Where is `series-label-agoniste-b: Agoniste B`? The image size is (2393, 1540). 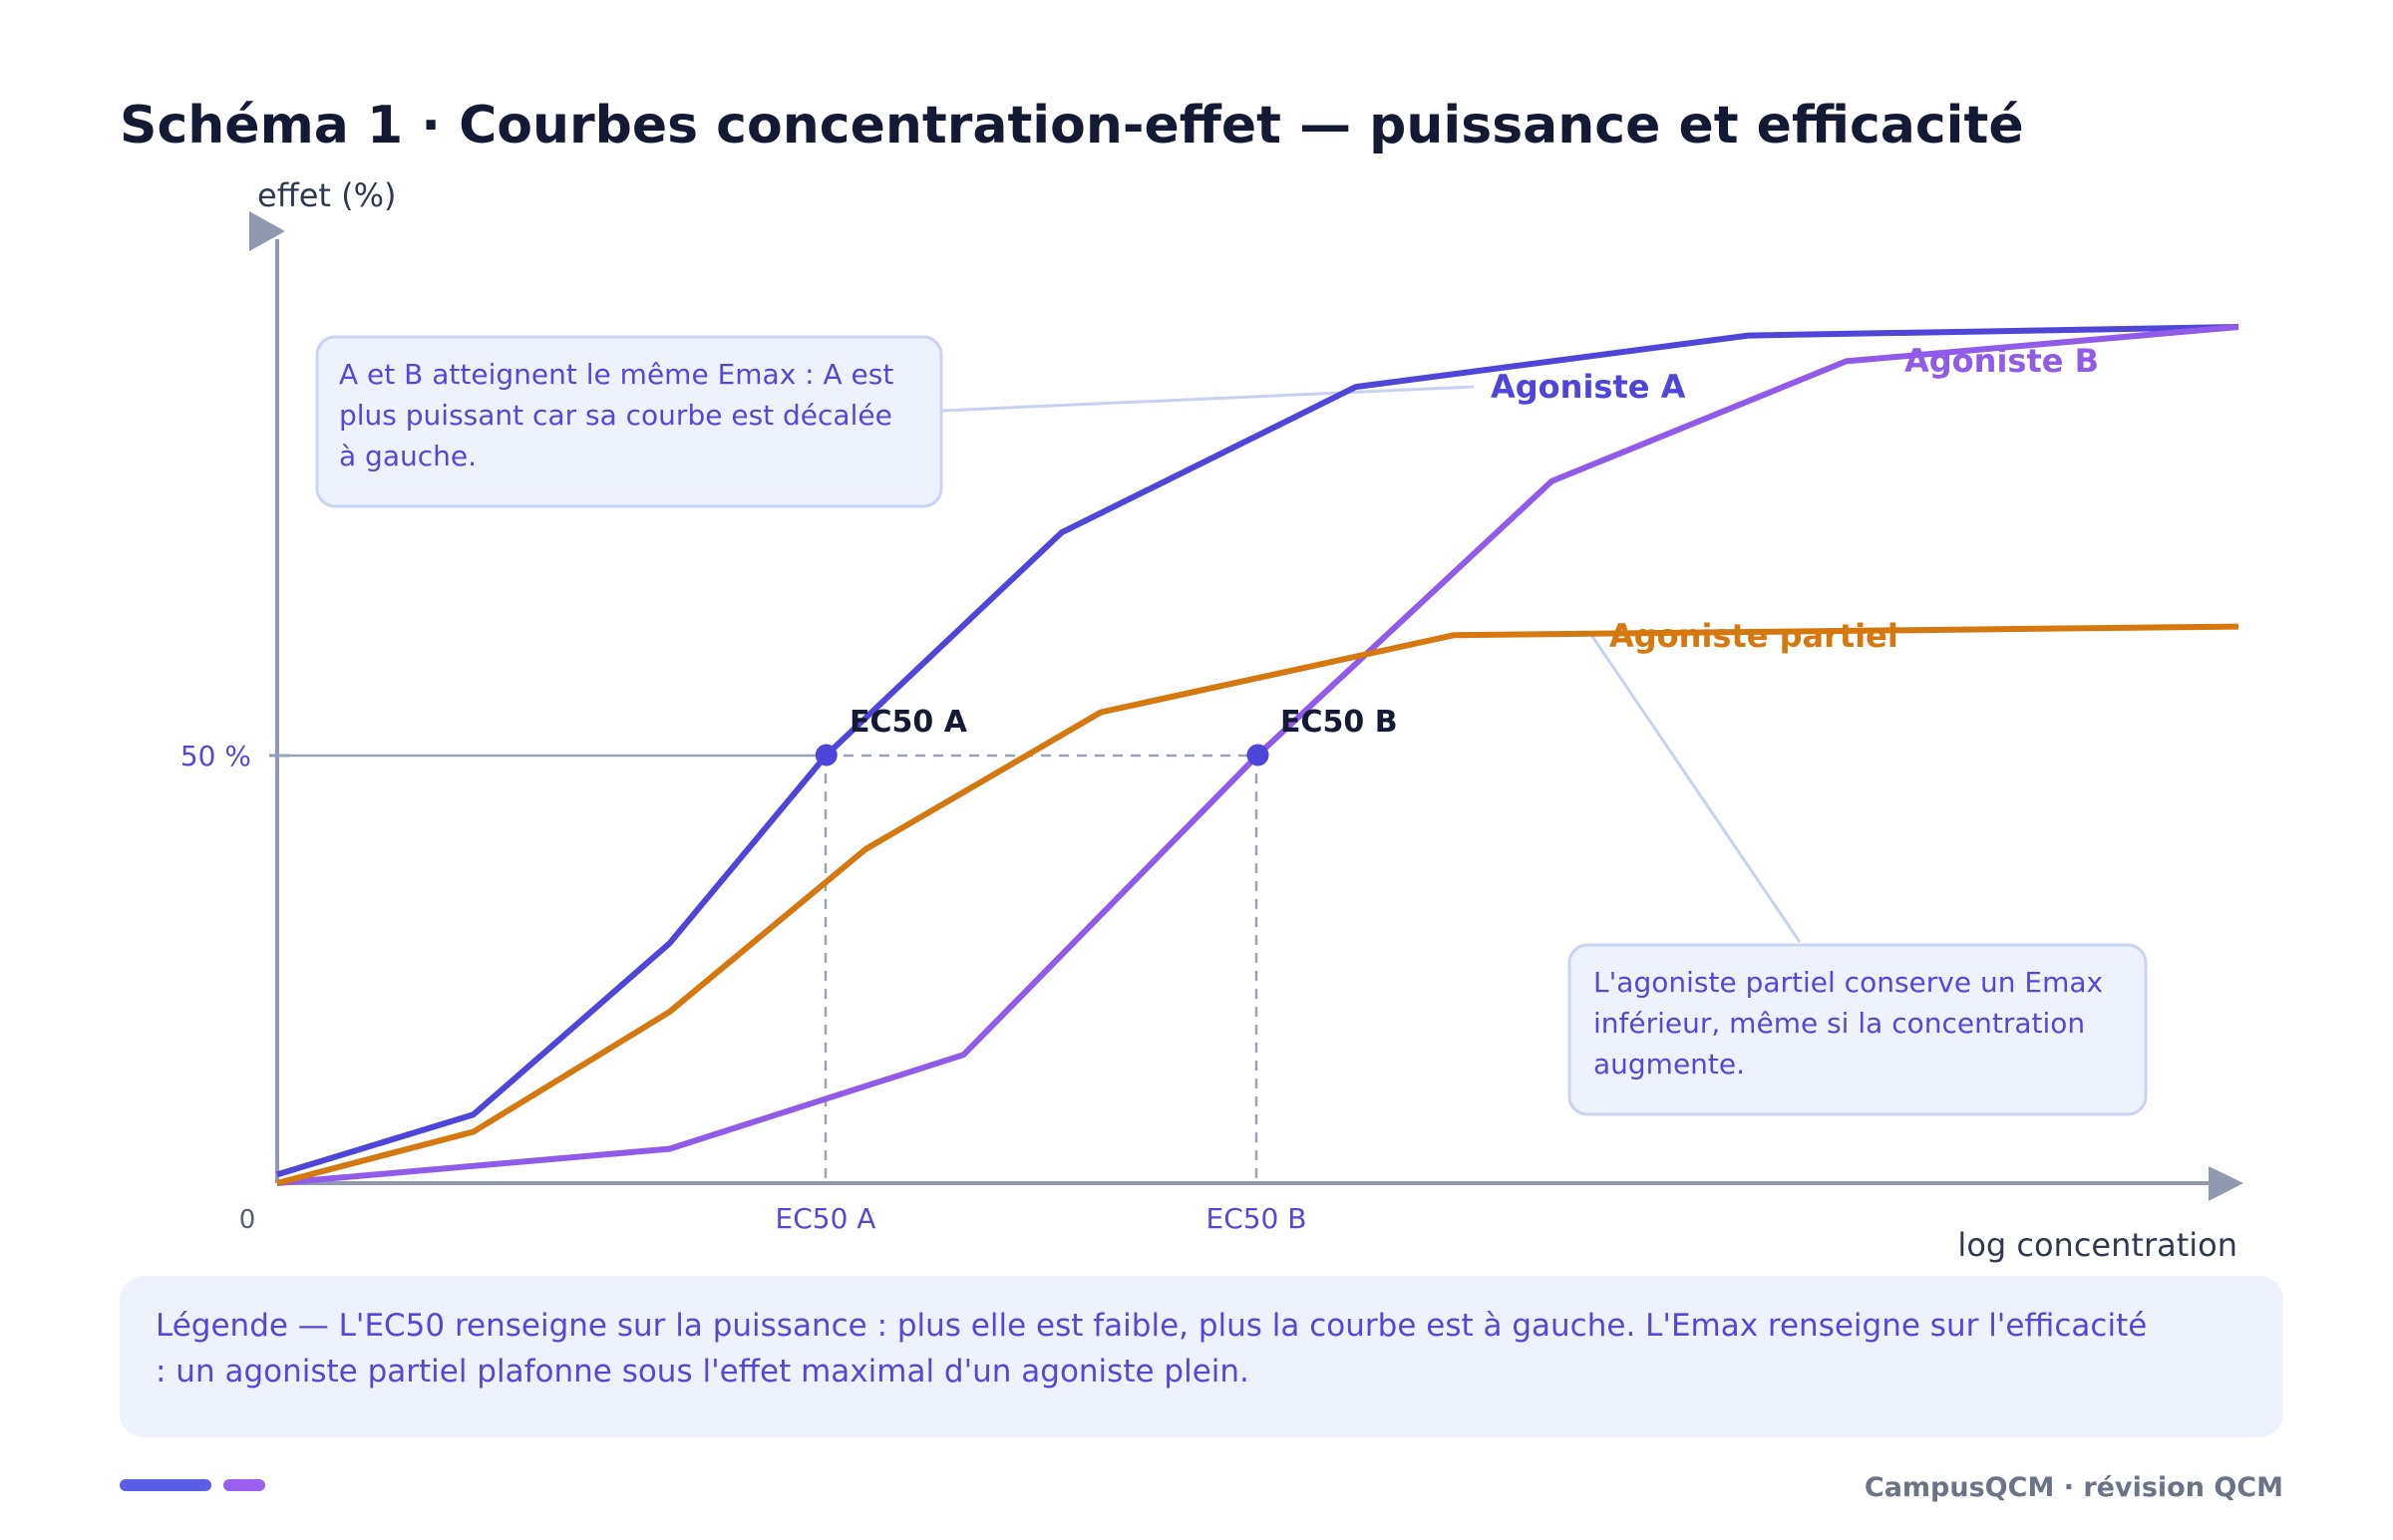
series-label-agoniste-b: Agoniste B is located at coordinates (2001, 361).